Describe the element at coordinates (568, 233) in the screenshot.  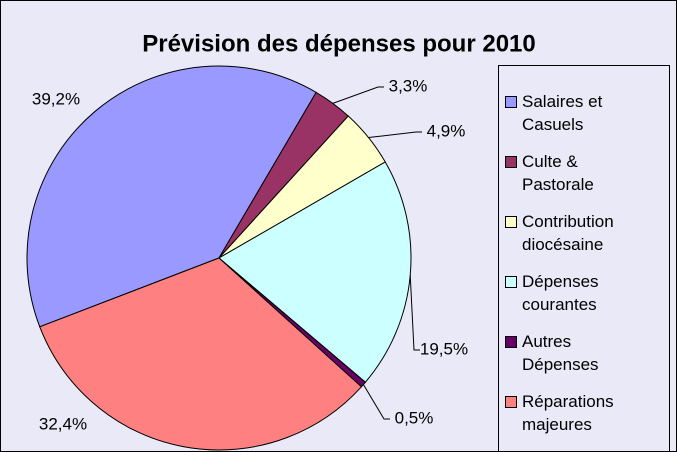
I see `legend-label: Contribution diocésaine` at that location.